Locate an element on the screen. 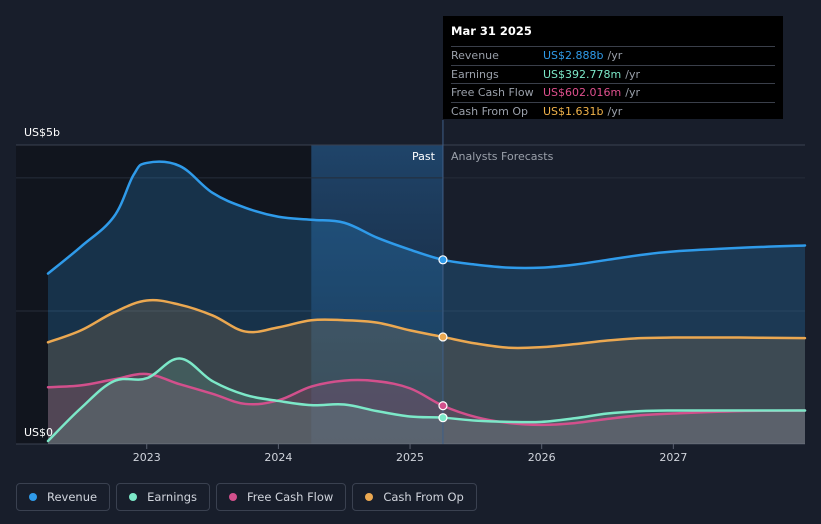 This screenshot has width=821, height=524. marker-cash-from-op is located at coordinates (443, 337).